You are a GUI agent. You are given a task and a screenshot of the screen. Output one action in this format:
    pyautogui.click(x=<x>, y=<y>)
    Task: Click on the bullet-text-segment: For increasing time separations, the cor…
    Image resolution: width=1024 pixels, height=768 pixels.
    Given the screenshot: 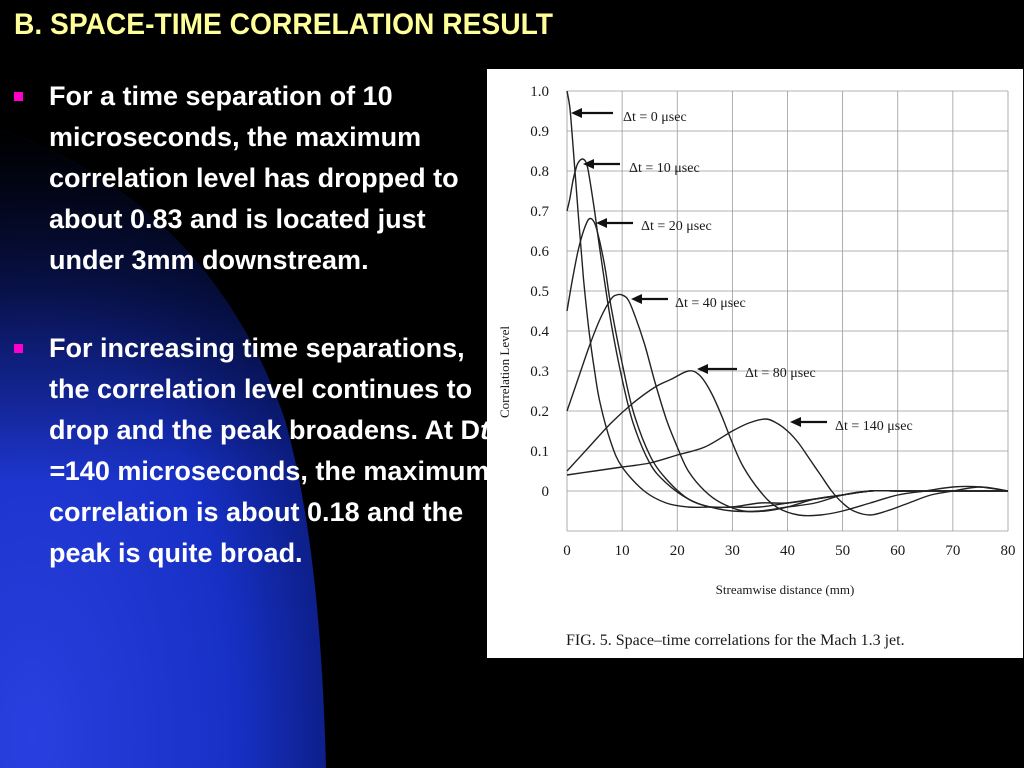 What is the action you would take?
    pyautogui.click(x=265, y=389)
    